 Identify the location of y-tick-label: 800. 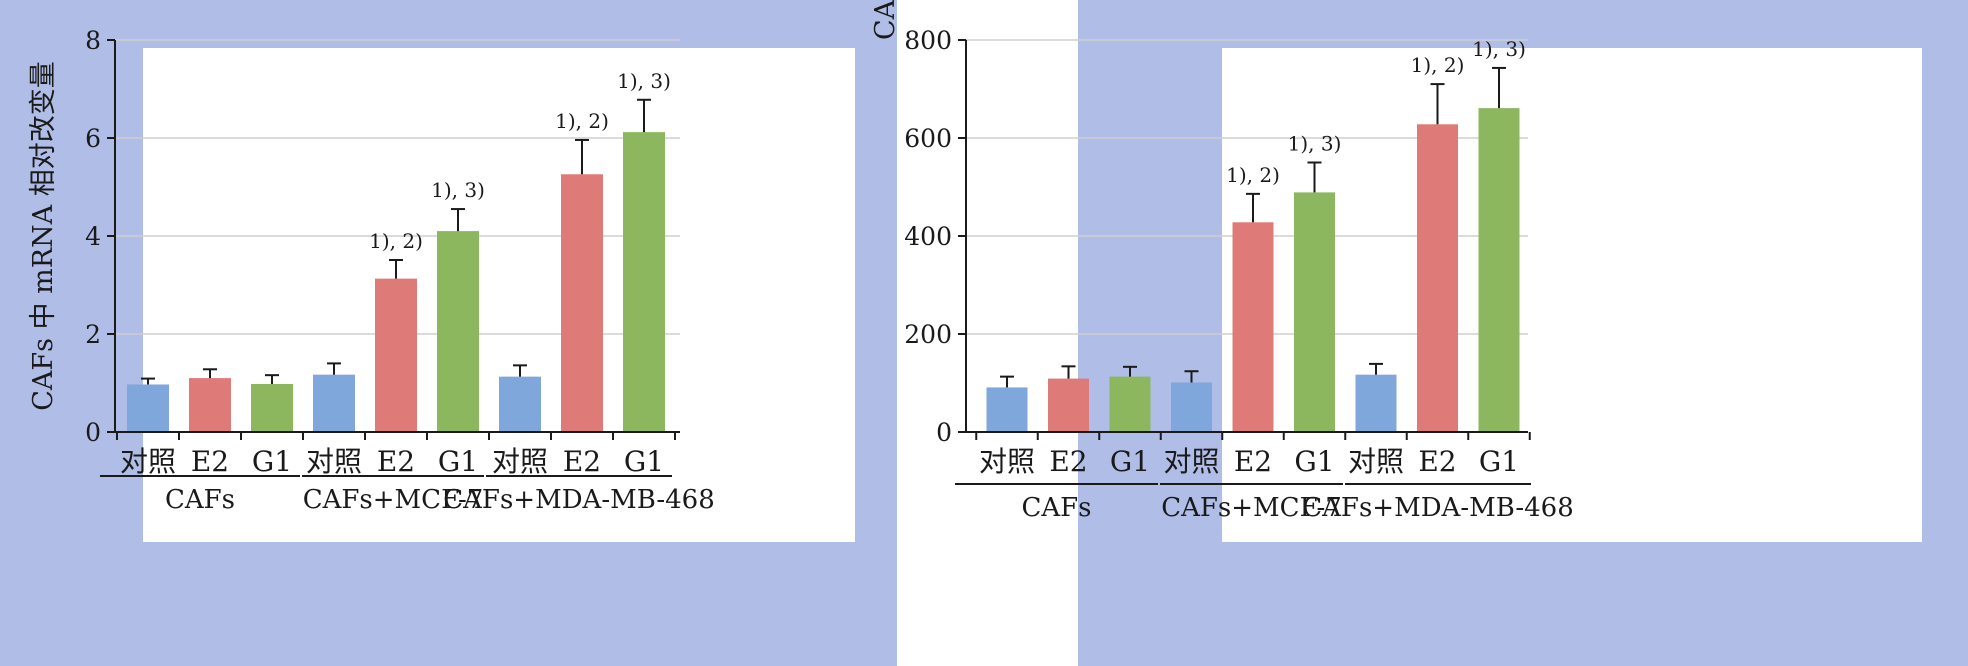
(928, 40).